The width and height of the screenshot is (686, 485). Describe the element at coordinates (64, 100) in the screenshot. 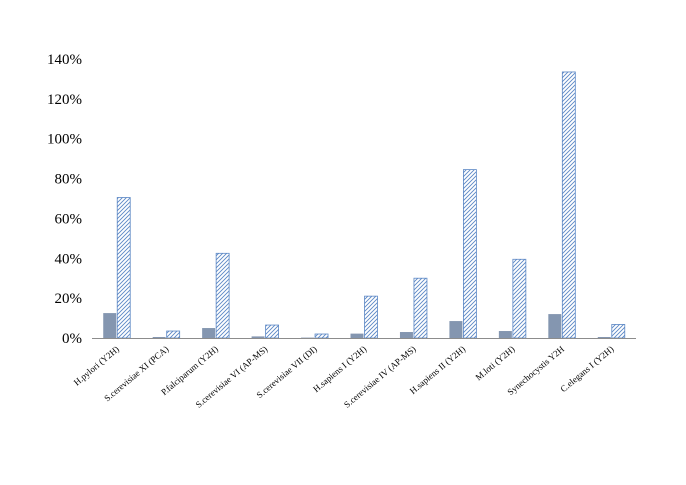

I see `y-tick-label: 120%` at that location.